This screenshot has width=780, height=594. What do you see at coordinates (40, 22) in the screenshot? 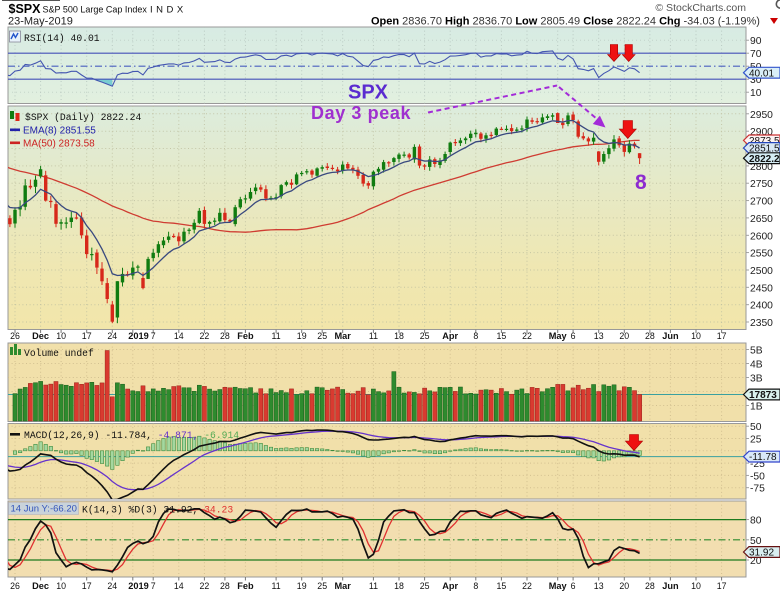
I see `svg-text: 23-May-2019` at bounding box center [40, 22].